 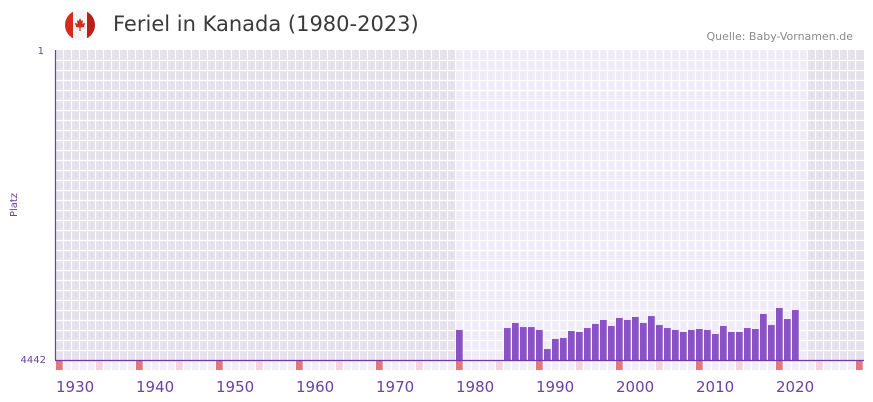 I want to click on x-tick-label: 2000, so click(x=635, y=387).